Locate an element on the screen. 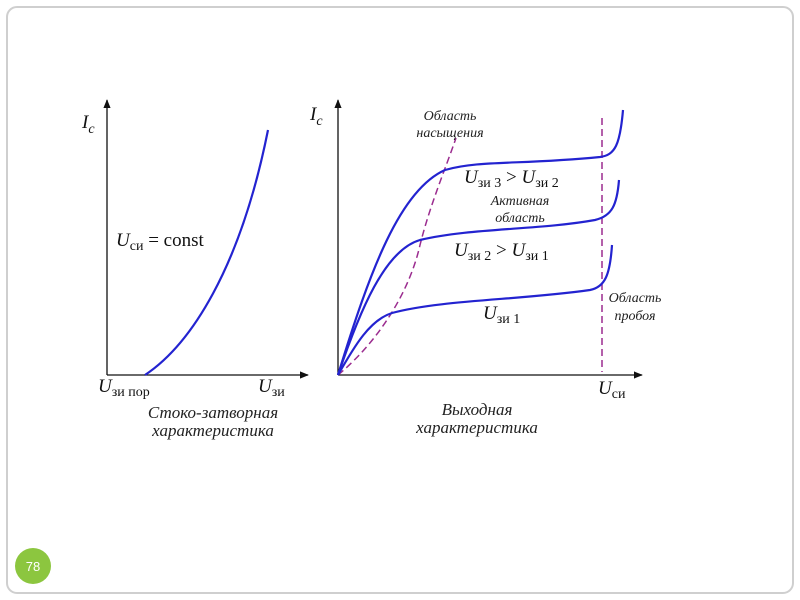 This screenshot has height=600, width=800. x-axis-label: Uси is located at coordinates (612, 390).